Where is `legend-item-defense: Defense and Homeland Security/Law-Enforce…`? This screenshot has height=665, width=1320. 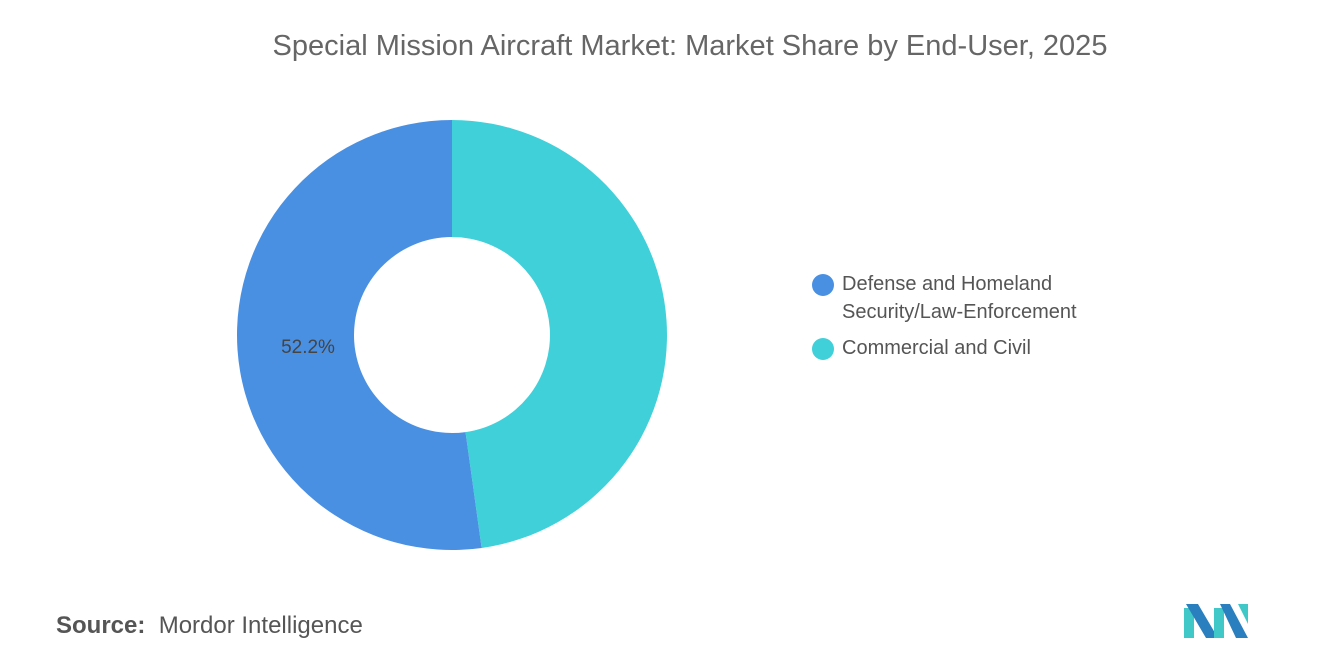 legend-item-defense: Defense and Homeland Security/Law-Enforce… is located at coordinates (944, 298).